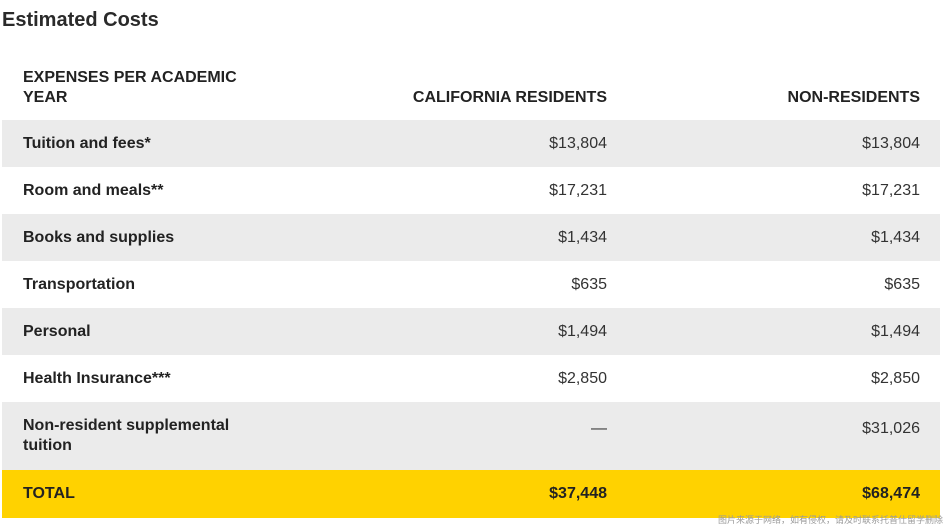 The width and height of the screenshot is (945, 530). What do you see at coordinates (471, 378) in the screenshot?
I see `table-row: Health Insurance*** $2,850 $2,850` at bounding box center [471, 378].